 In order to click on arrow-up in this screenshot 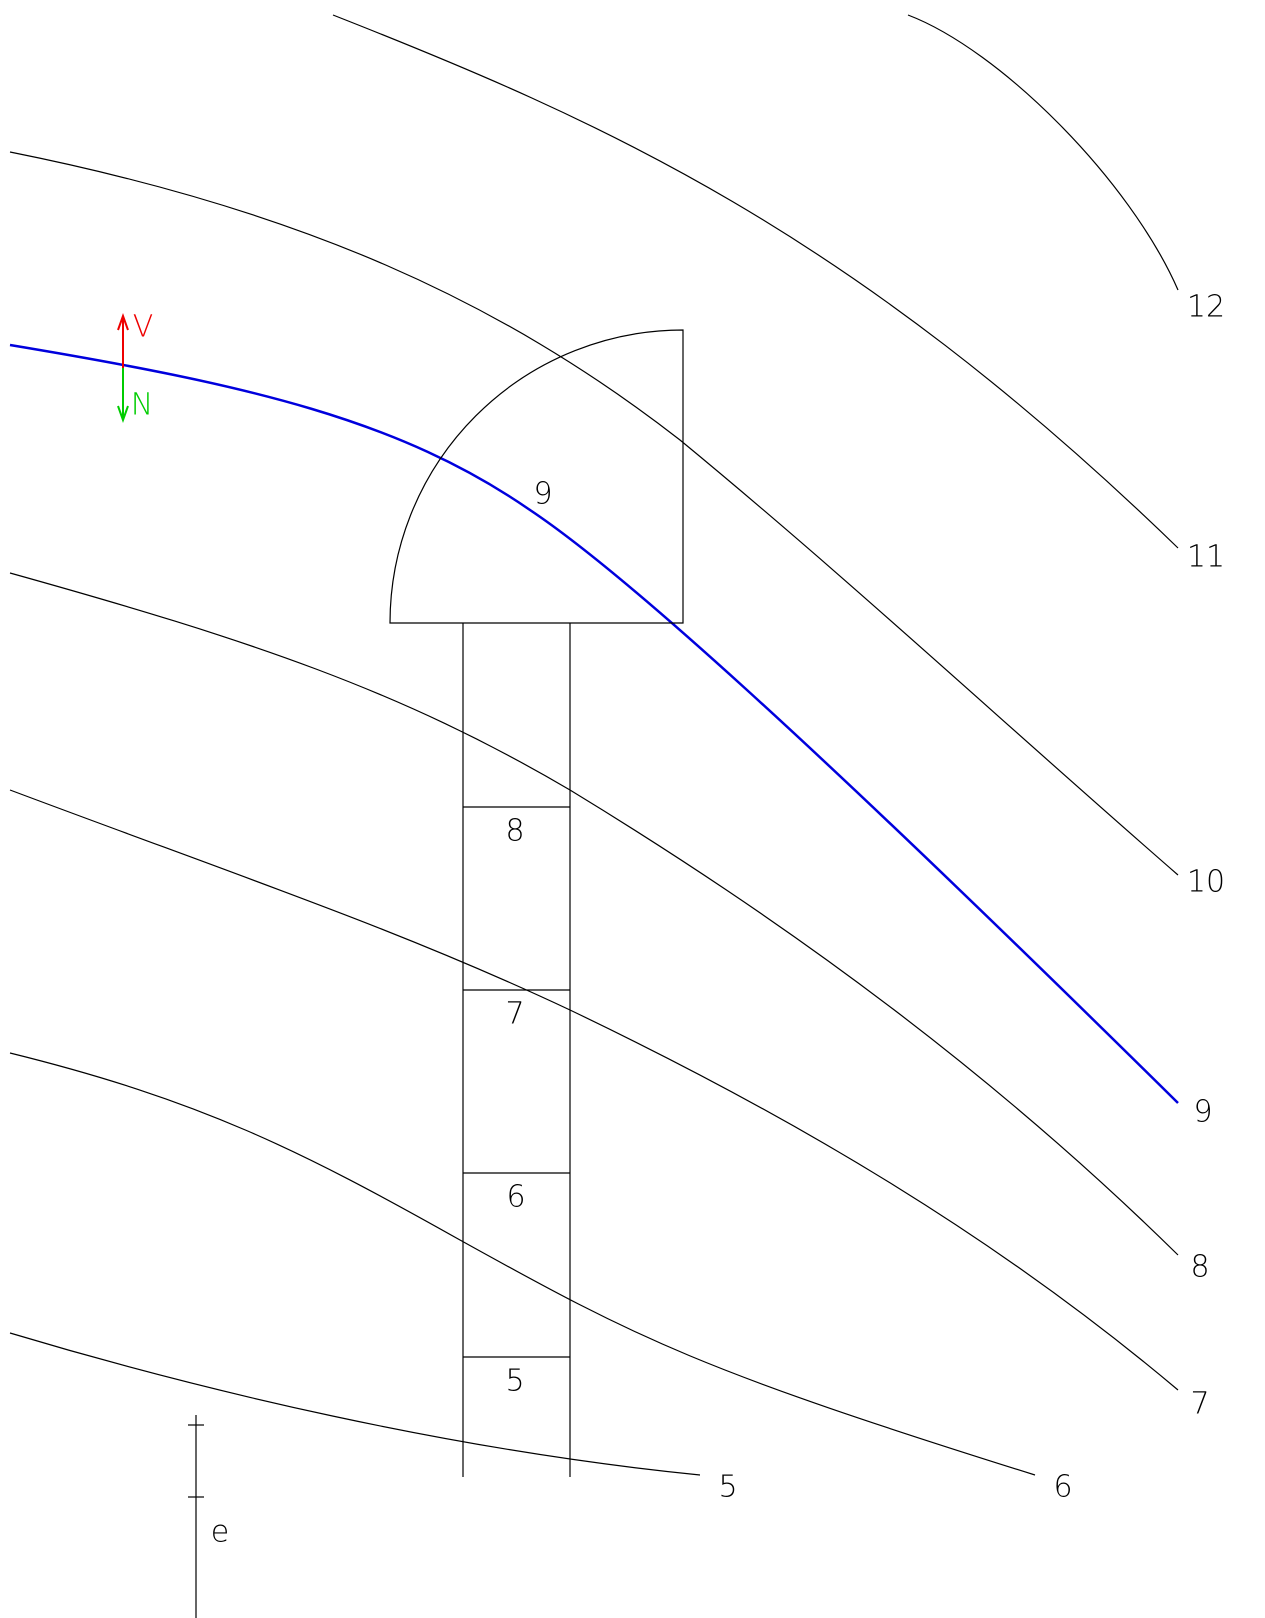, I will do `click(123, 340)`.